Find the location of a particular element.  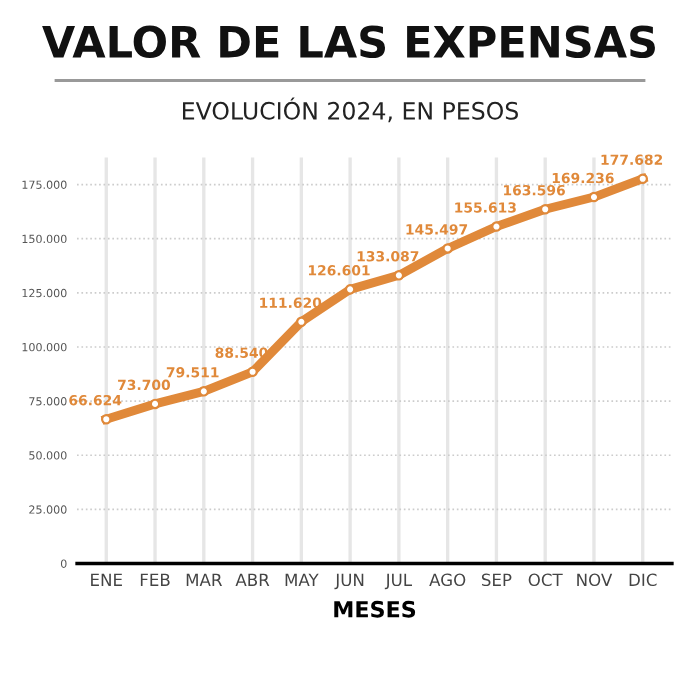

x-tick-label: MAY is located at coordinates (302, 579).